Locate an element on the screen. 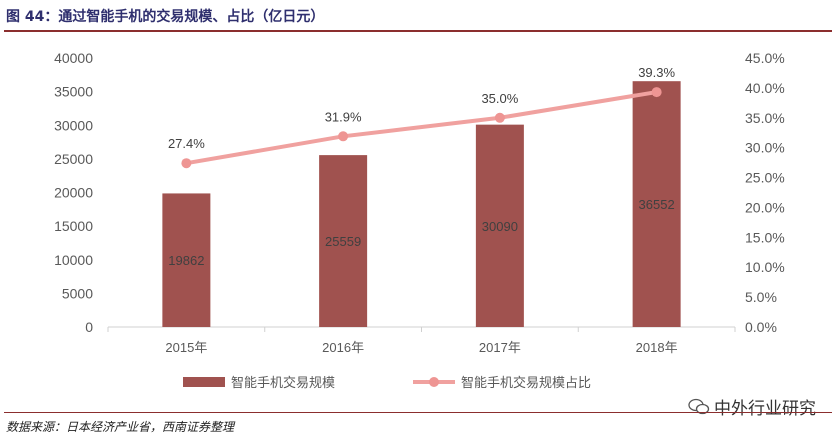 This screenshot has height=444, width=836. bar-value-label: 36552 is located at coordinates (657, 204).